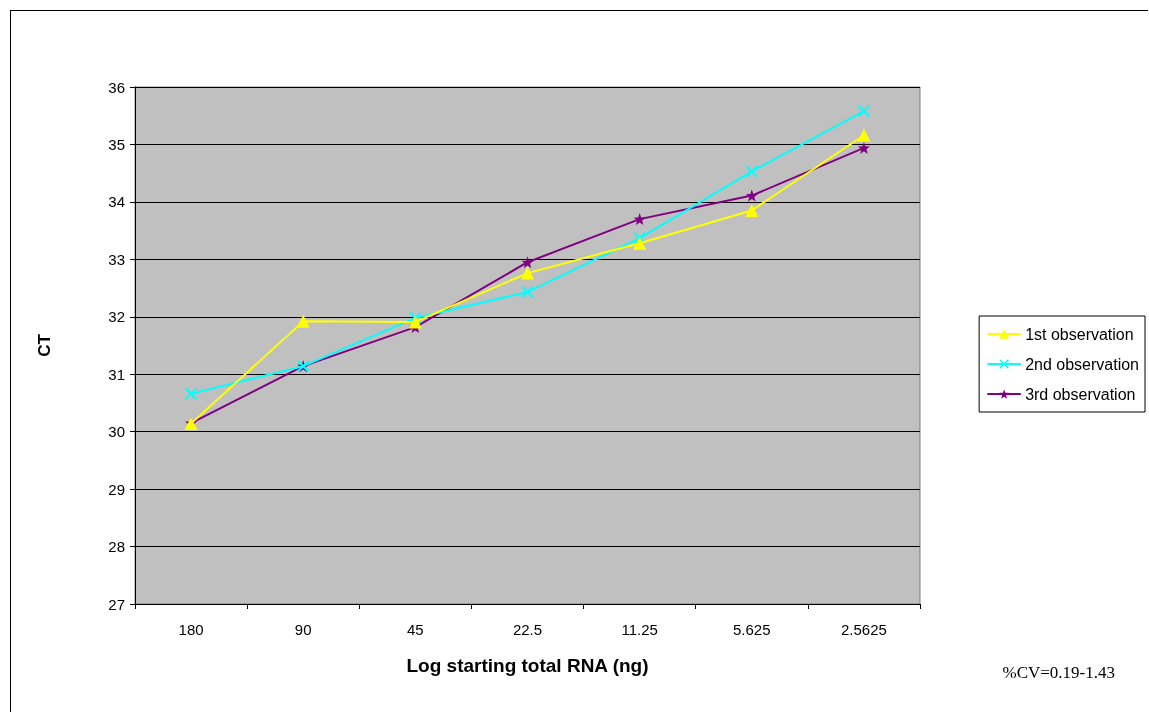  I want to click on legend-label: 1st observation, so click(1079, 334).